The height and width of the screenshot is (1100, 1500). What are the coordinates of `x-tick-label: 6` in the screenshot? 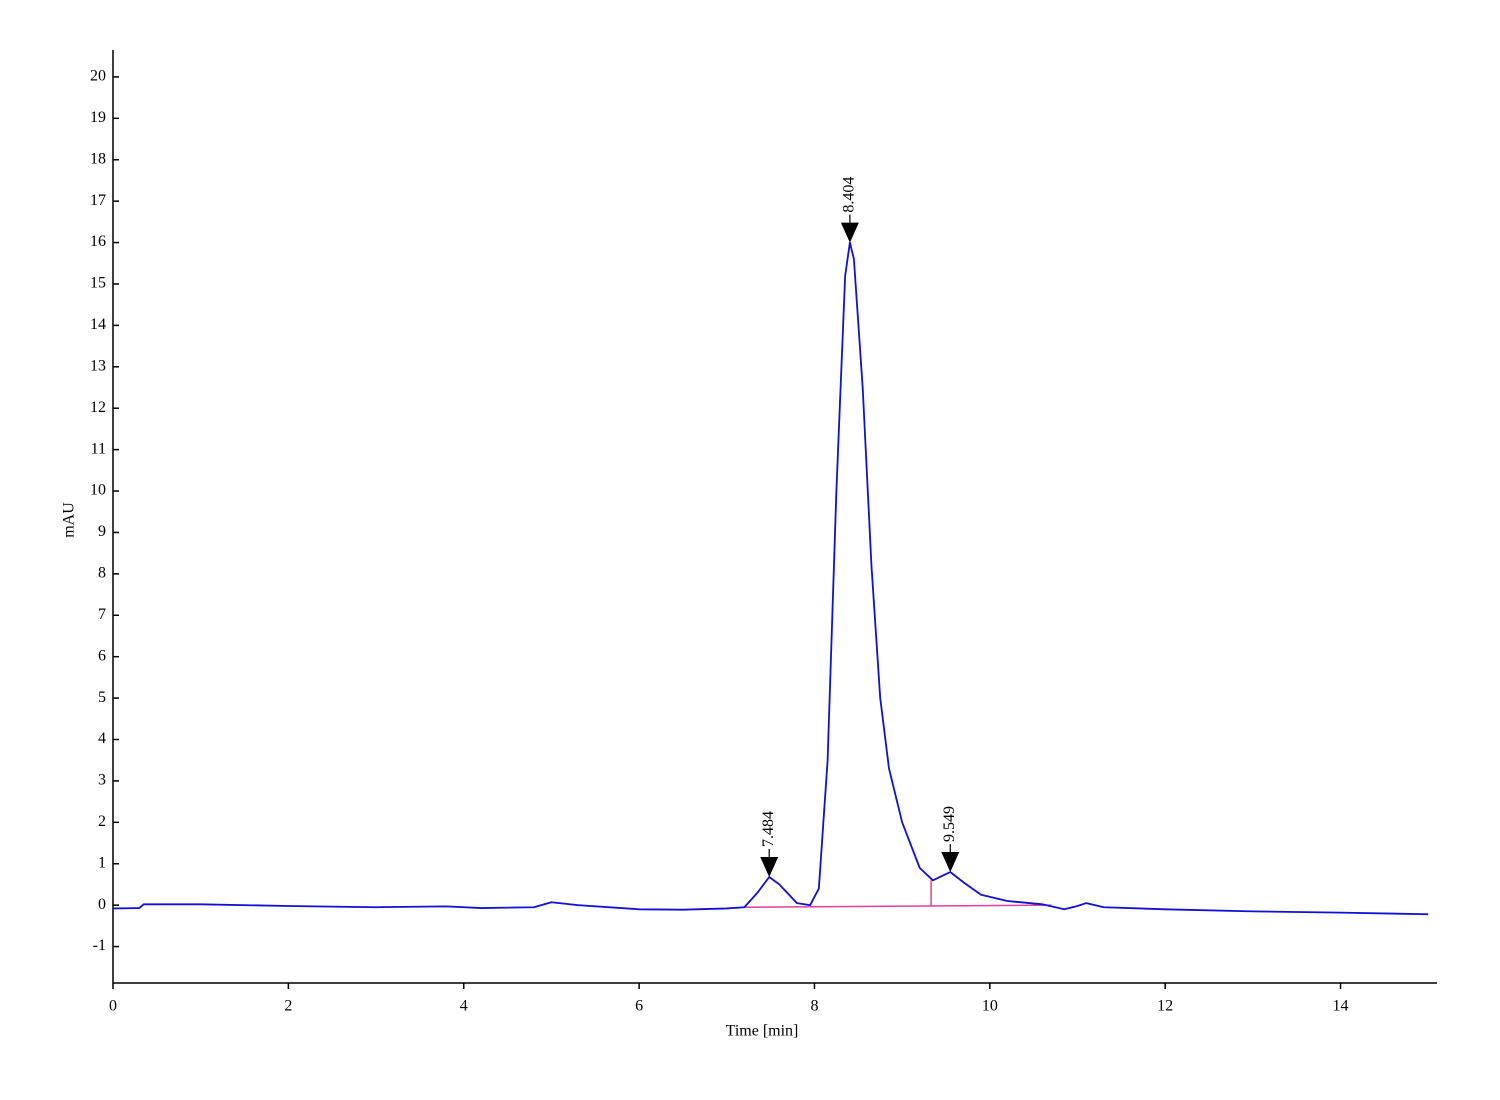 It's located at (639, 1006).